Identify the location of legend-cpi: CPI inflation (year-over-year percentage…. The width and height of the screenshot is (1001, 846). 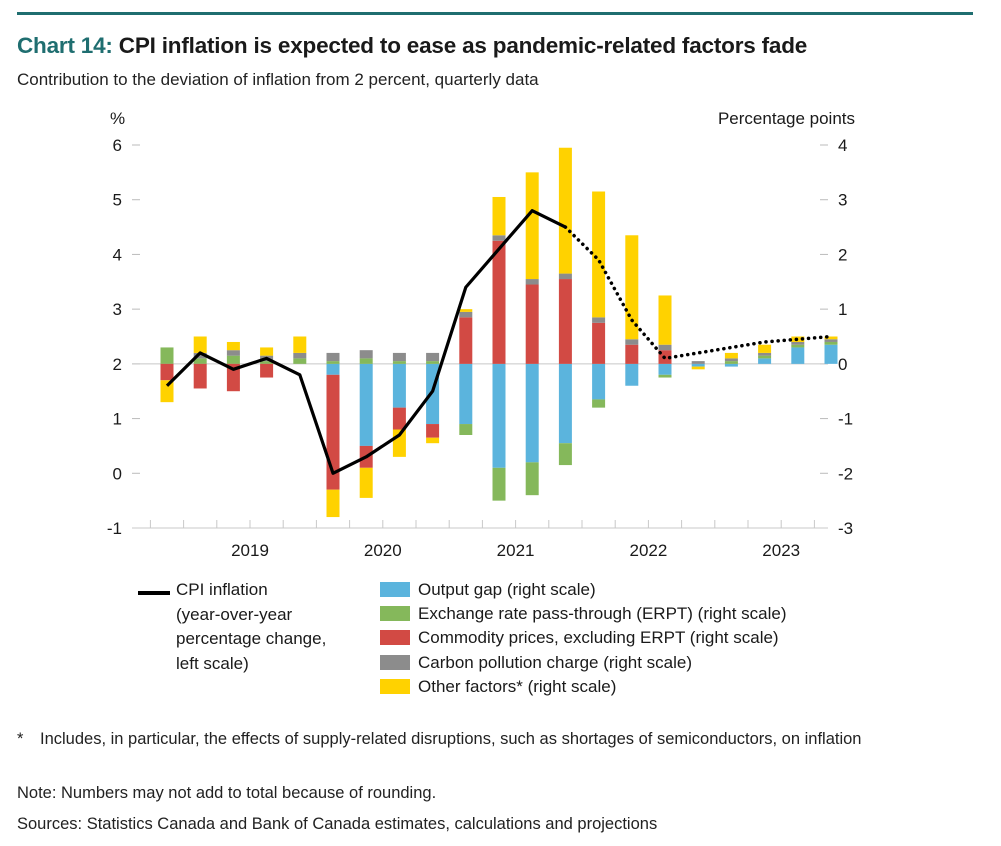
(251, 627).